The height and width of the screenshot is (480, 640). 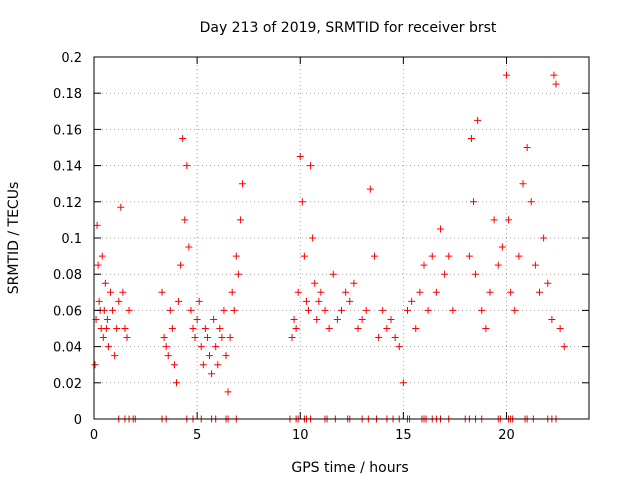 What do you see at coordinates (67, 275) in the screenshot?
I see `y-tick-label: 0.08` at bounding box center [67, 275].